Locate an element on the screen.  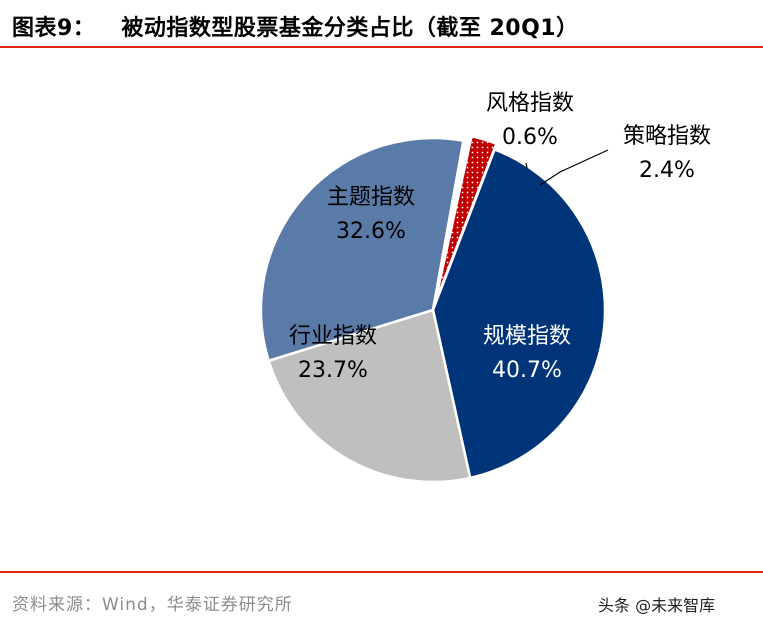
figure-title: 图表9： 被动指数型股票基金分类占比（截至 20Q1） is located at coordinates (295, 26).